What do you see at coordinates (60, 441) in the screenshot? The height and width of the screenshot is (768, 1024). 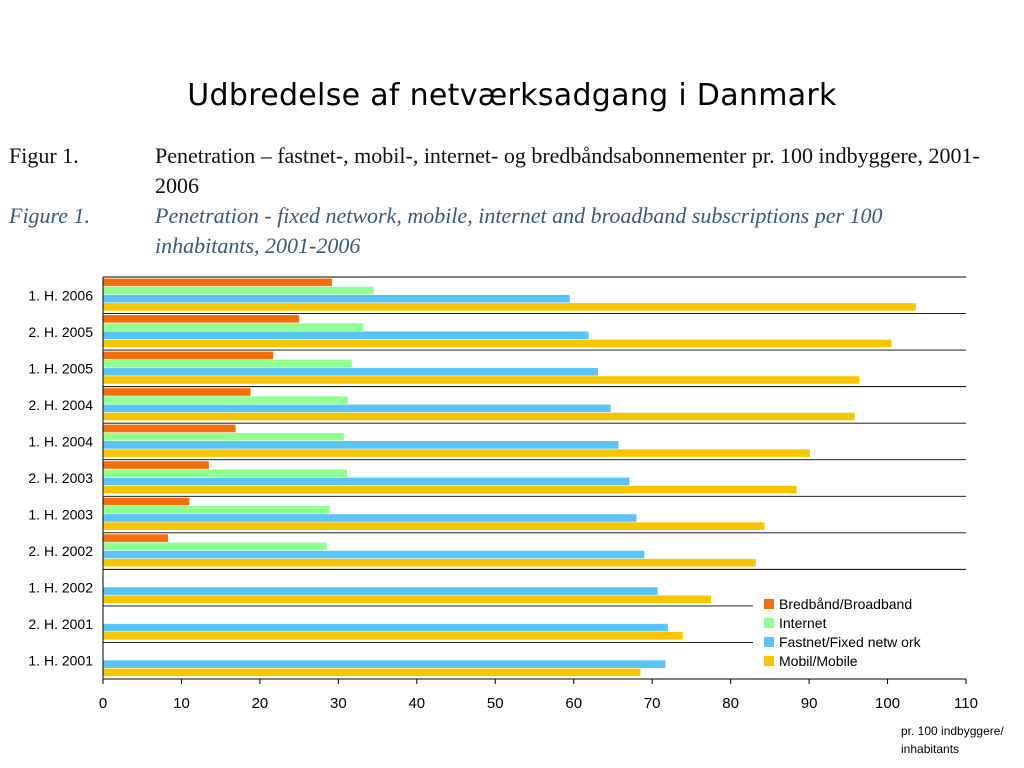 I see `category-label: 1. H. 2004` at bounding box center [60, 441].